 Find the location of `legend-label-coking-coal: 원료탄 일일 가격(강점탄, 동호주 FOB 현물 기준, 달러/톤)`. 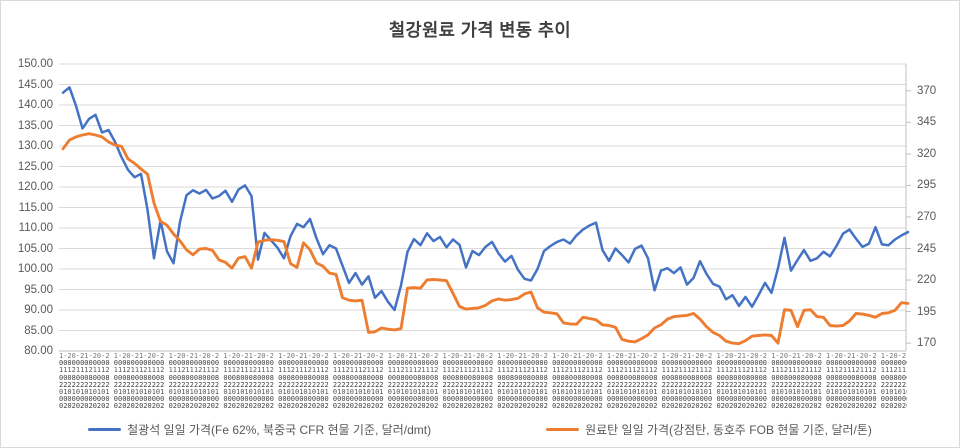

legend-label-coking-coal: 원료탄 일일 가격(강점탄, 동호주 FOB 현물 기준, 달러/톤) is located at coordinates (728, 430).